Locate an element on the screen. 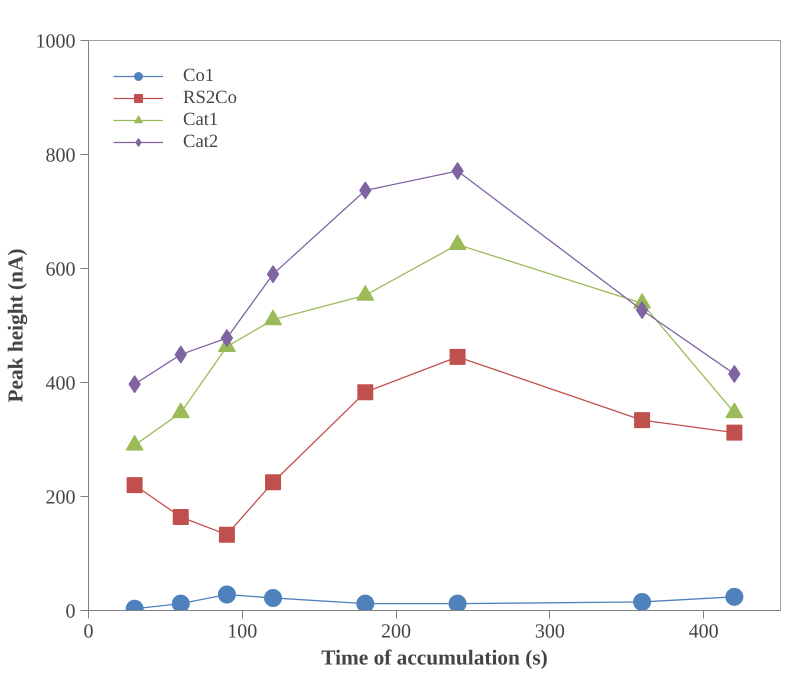 Image resolution: width=806 pixels, height=678 pixels. legend-label: Cat1 is located at coordinates (200, 120).